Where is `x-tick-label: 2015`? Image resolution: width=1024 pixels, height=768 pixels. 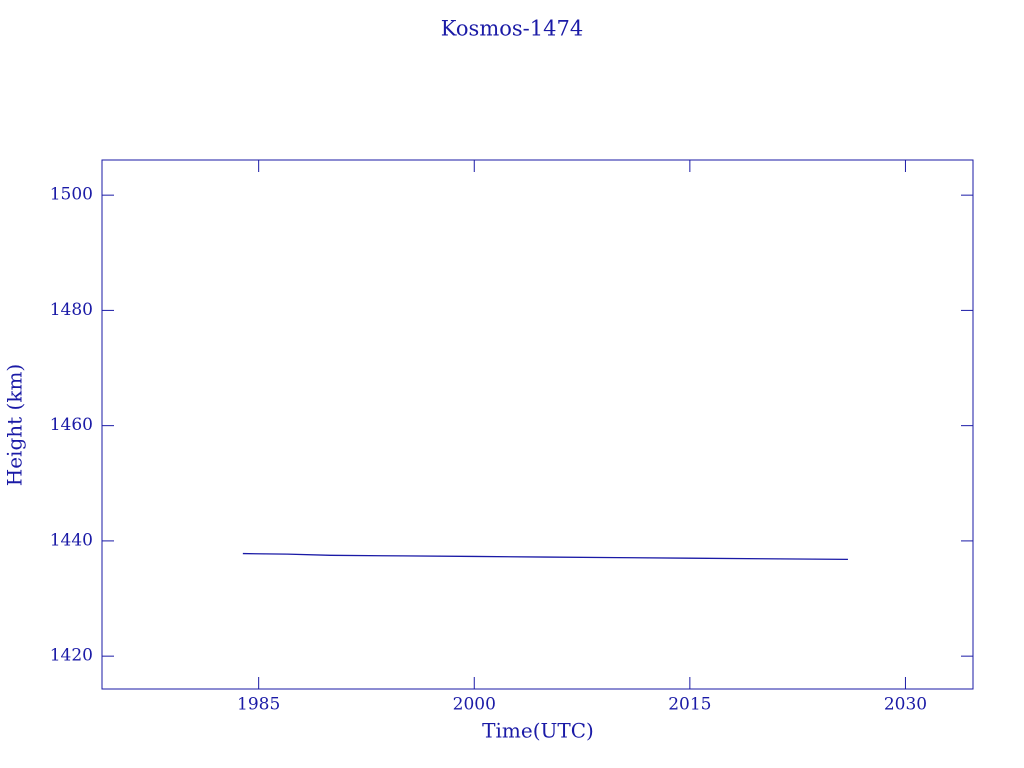
x-tick-label: 2015 is located at coordinates (689, 705).